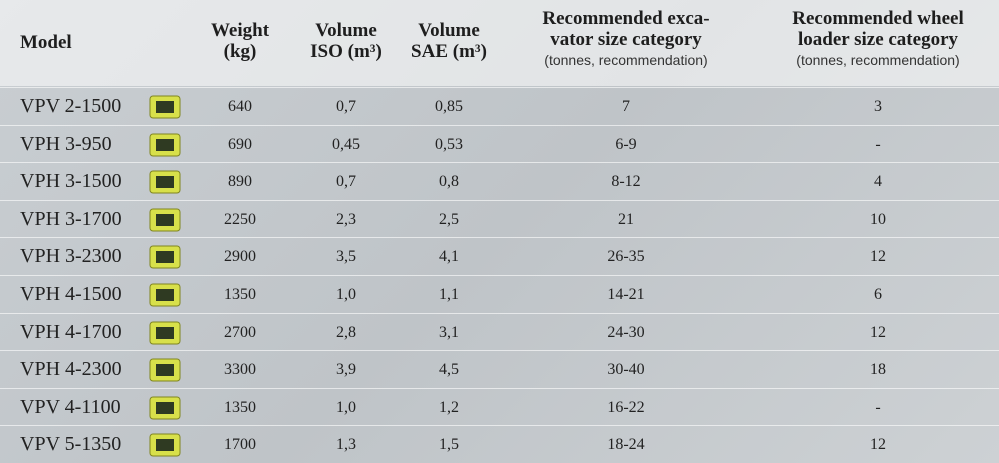  What do you see at coordinates (240, 106) in the screenshot?
I see `cell-value: 640` at bounding box center [240, 106].